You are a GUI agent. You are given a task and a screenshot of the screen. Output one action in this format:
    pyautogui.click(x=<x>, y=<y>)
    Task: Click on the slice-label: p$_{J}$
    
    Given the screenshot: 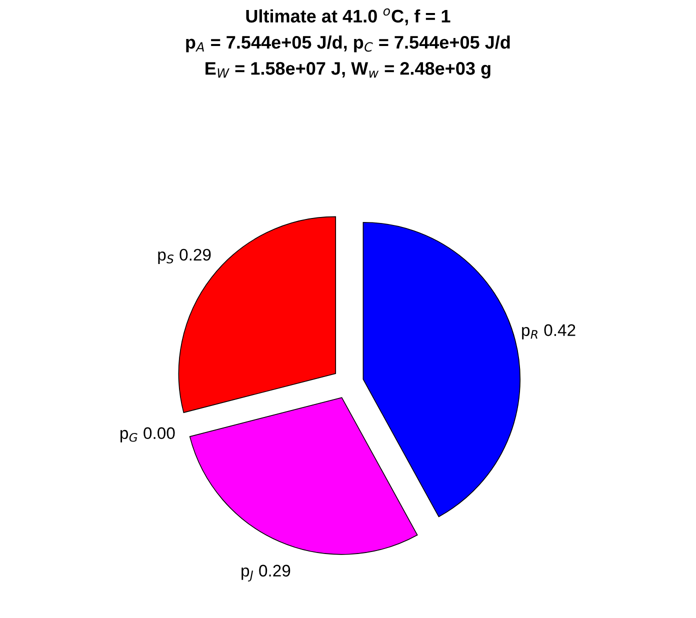 What is the action you would take?
    pyautogui.click(x=248, y=574)
    